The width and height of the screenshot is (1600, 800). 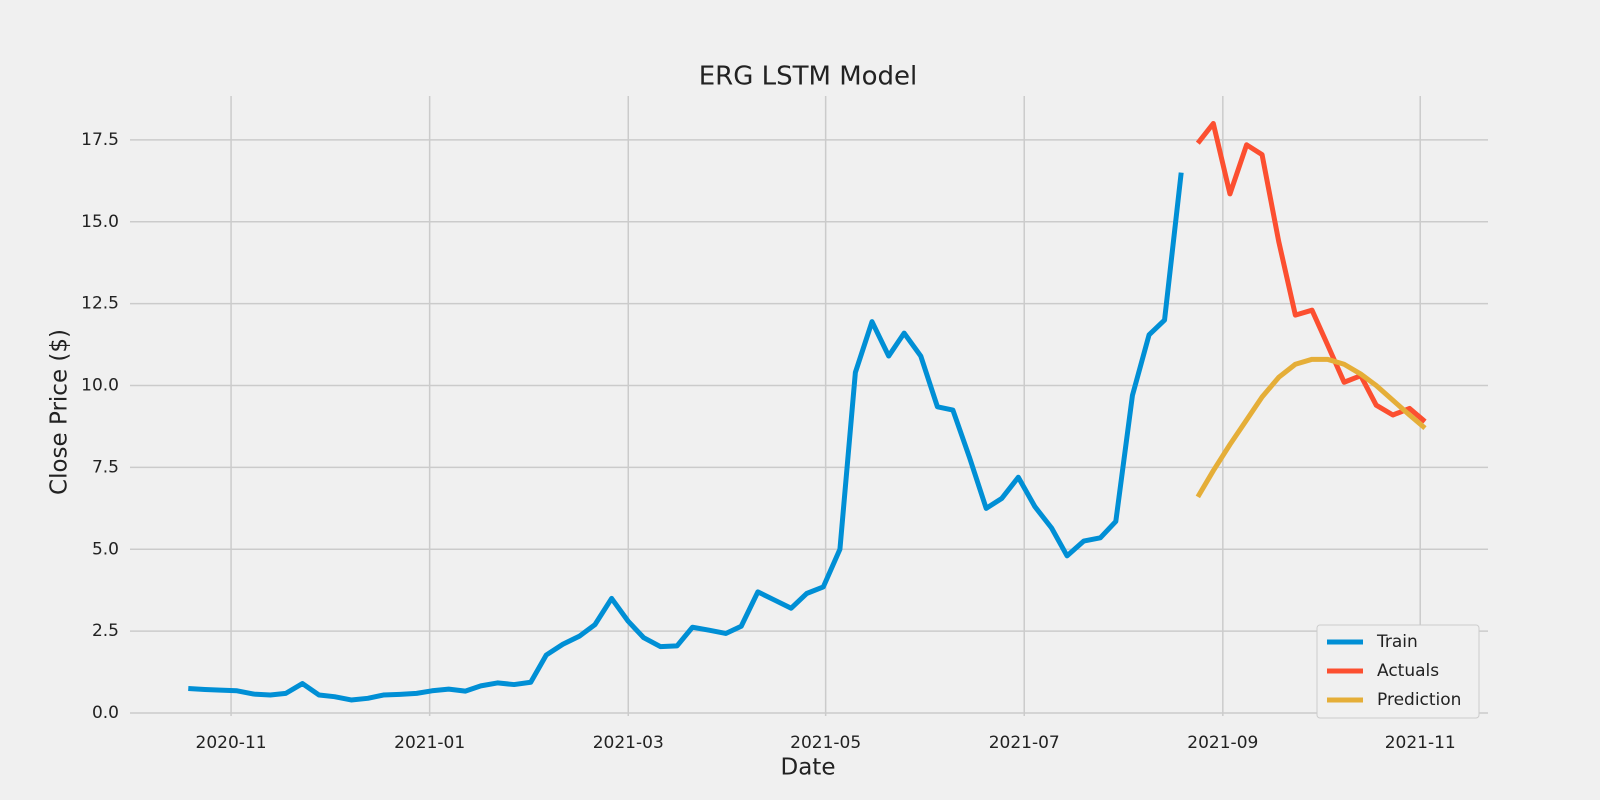 What do you see at coordinates (105, 549) in the screenshot?
I see `y-tick-label: 5.0` at bounding box center [105, 549].